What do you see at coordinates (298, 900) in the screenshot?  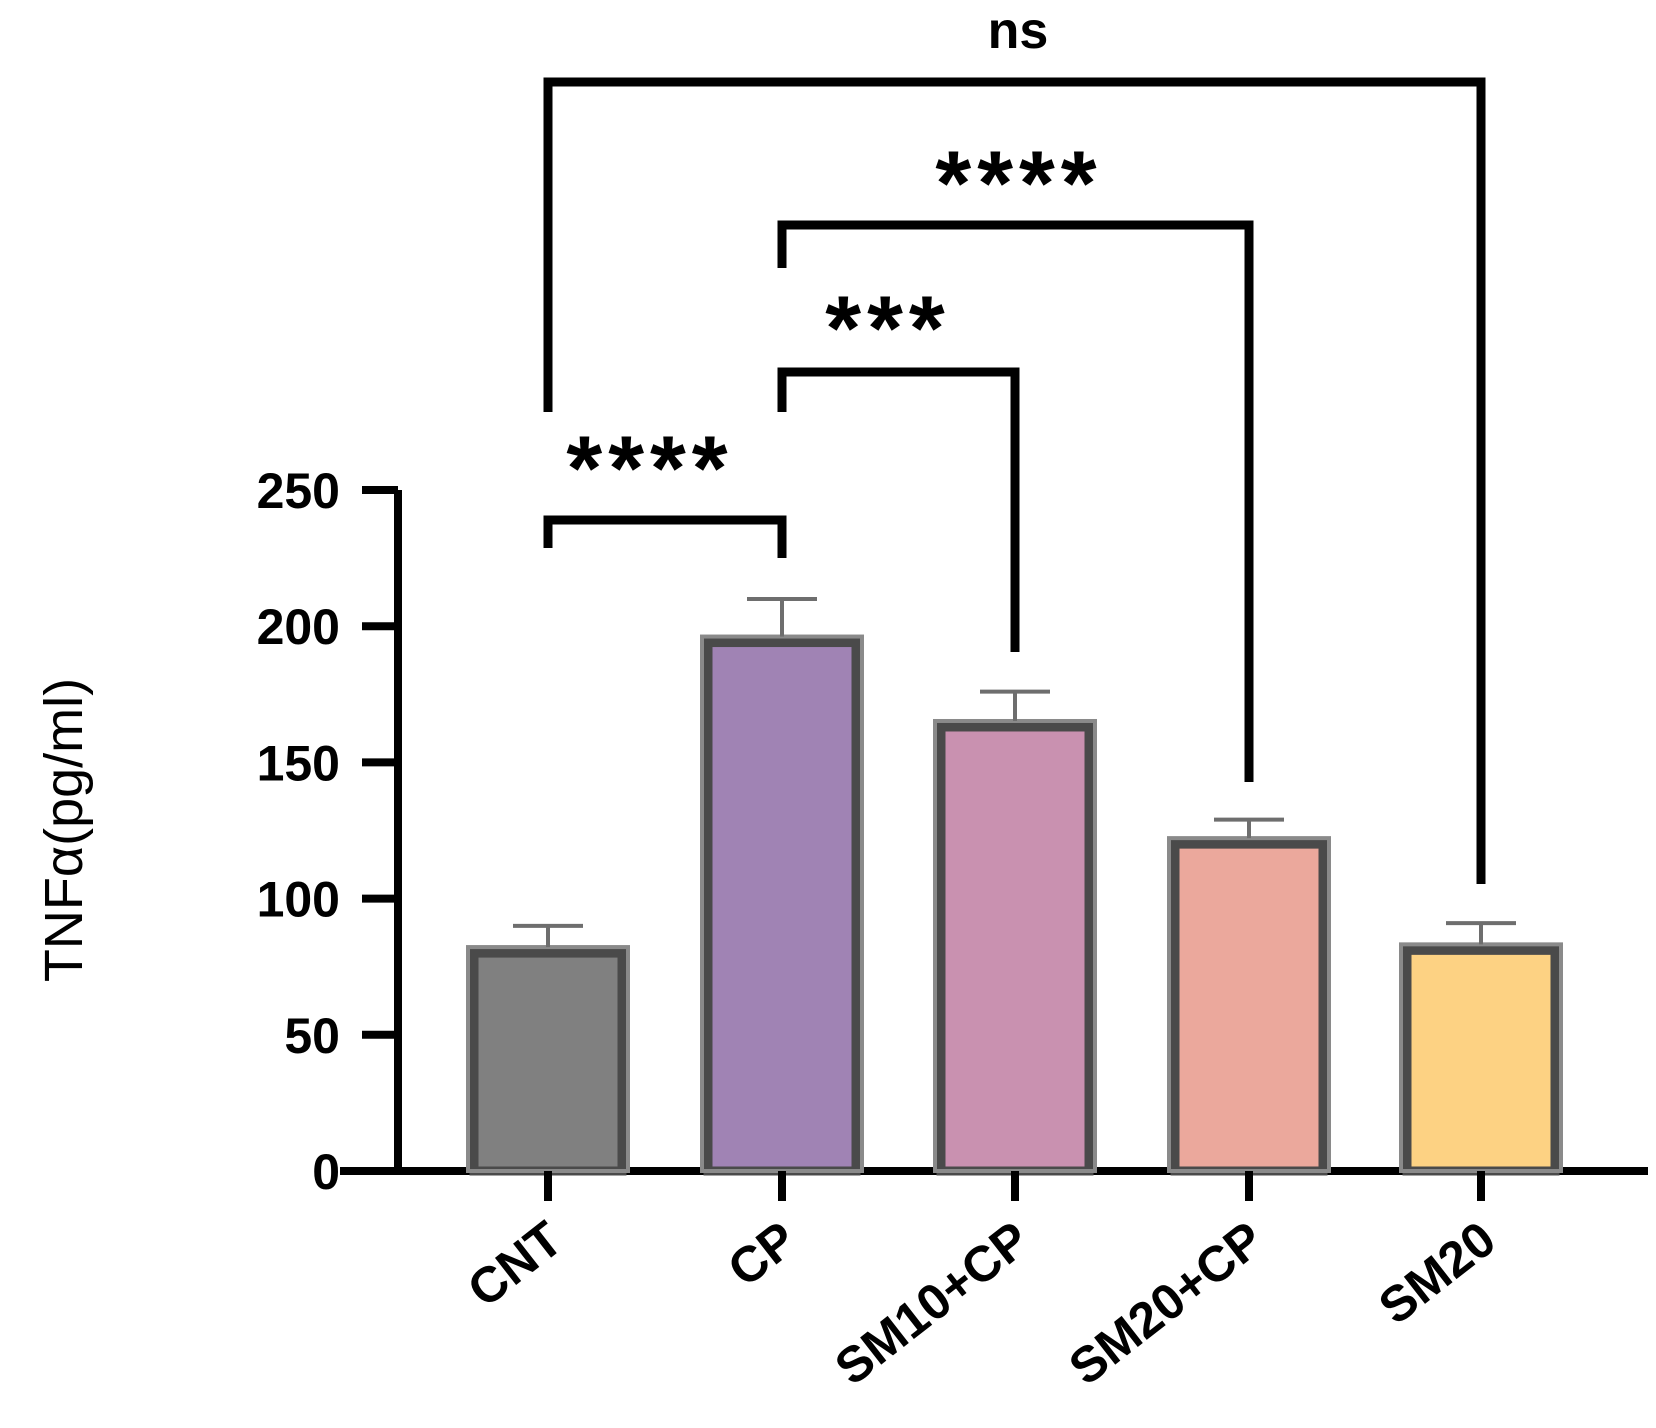 I see `y-tick-label: 100` at bounding box center [298, 900].